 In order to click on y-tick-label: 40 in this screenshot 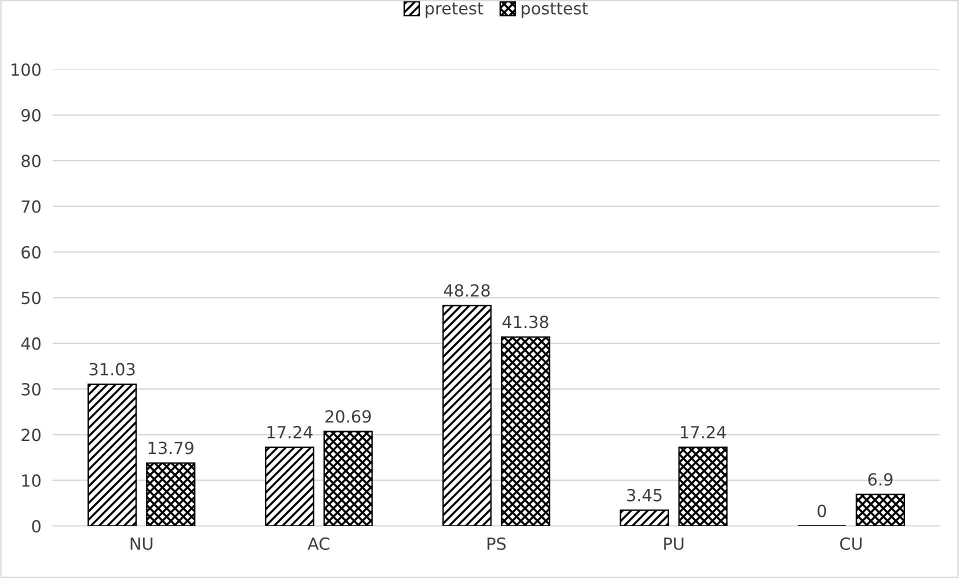, I will do `click(31, 343)`.